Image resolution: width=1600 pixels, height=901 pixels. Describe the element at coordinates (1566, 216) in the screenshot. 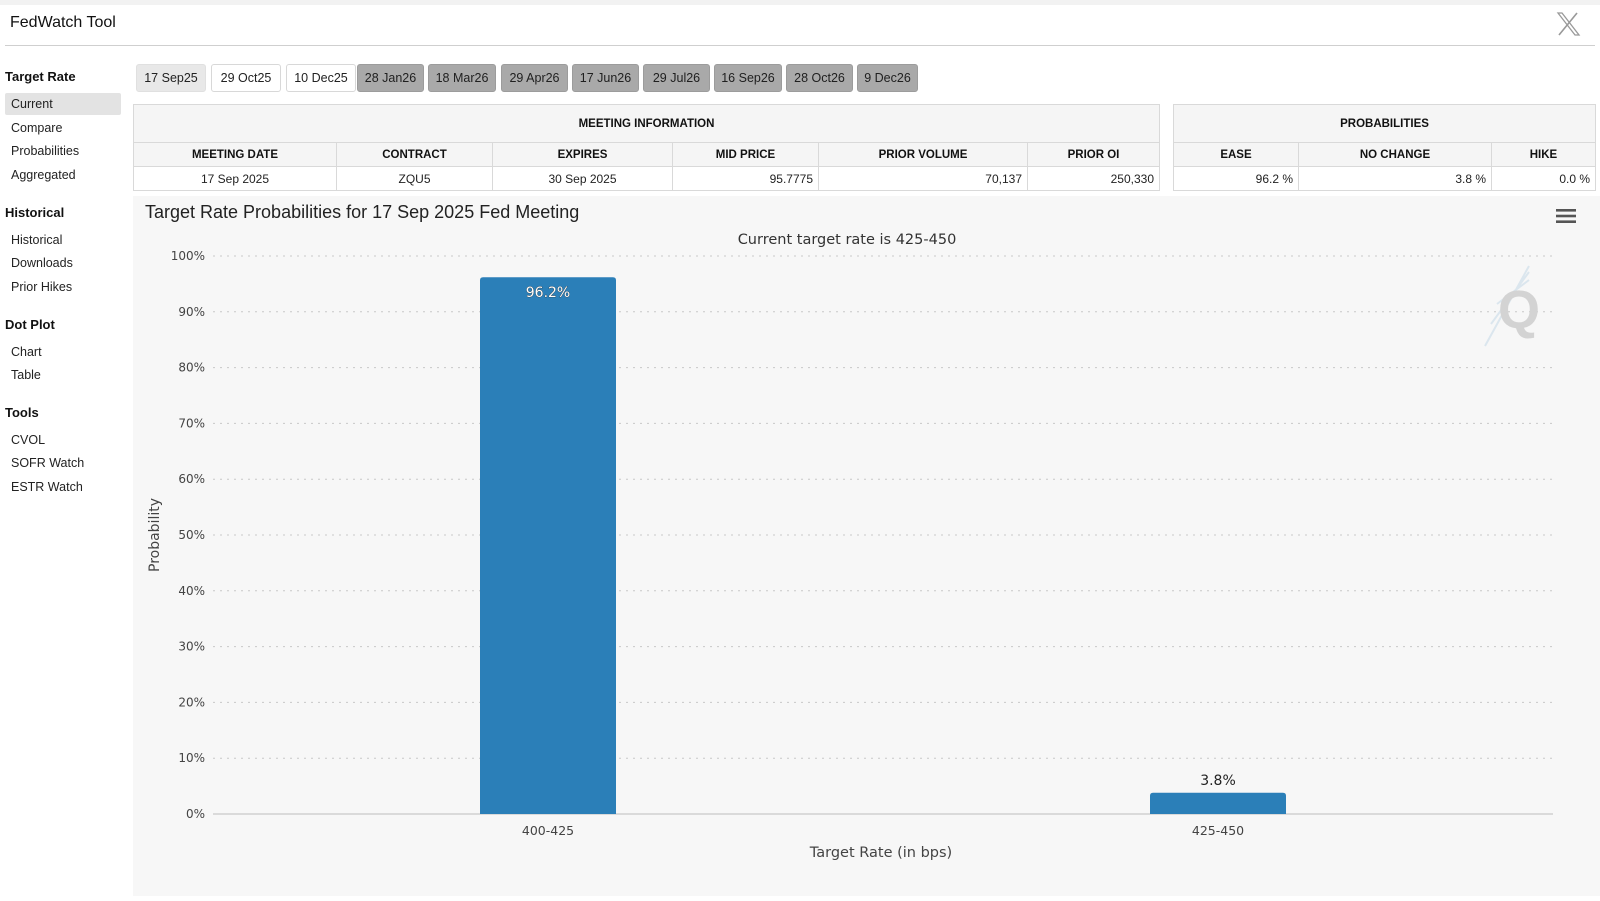

I see `menu-icon` at that location.